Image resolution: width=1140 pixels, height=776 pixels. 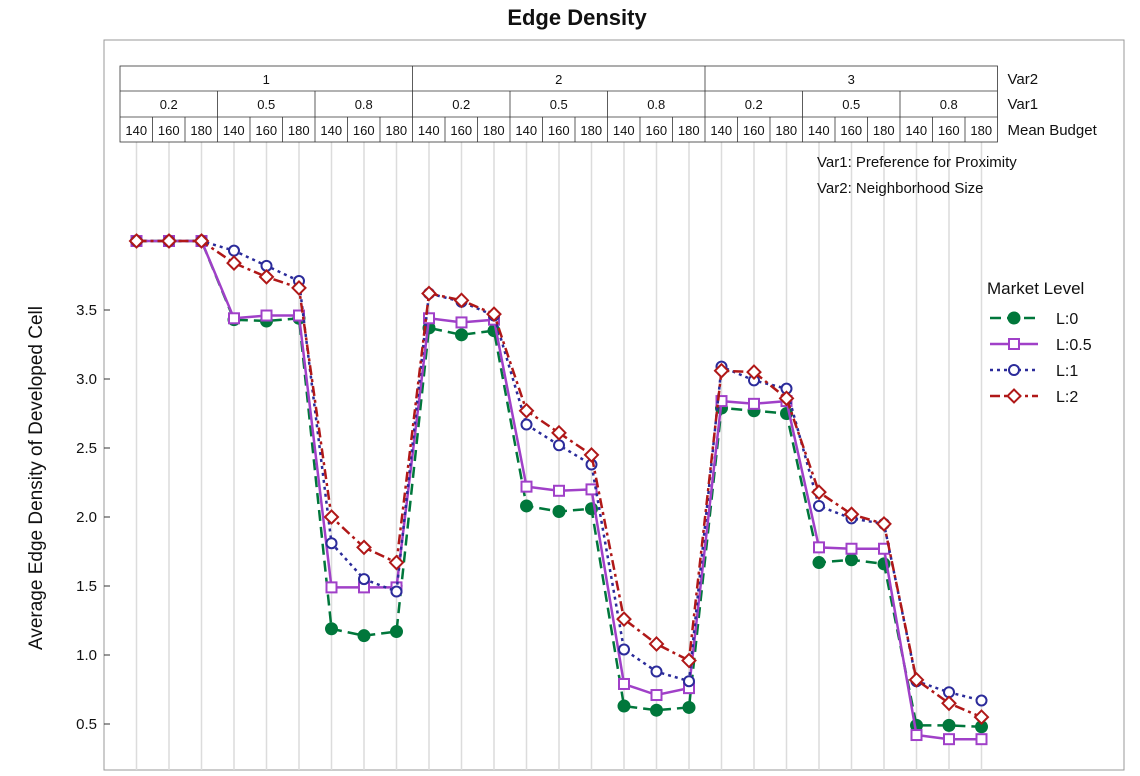 What do you see at coordinates (36, 478) in the screenshot?
I see `y-axis-label: Average Edge Density of Developed Cell` at bounding box center [36, 478].